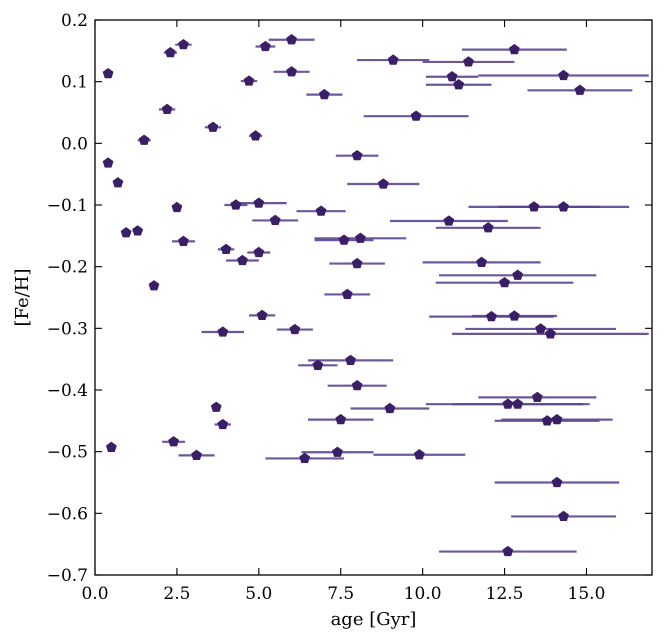  Describe the element at coordinates (423, 594) in the screenshot. I see `x-tick-label: 10.0` at that location.